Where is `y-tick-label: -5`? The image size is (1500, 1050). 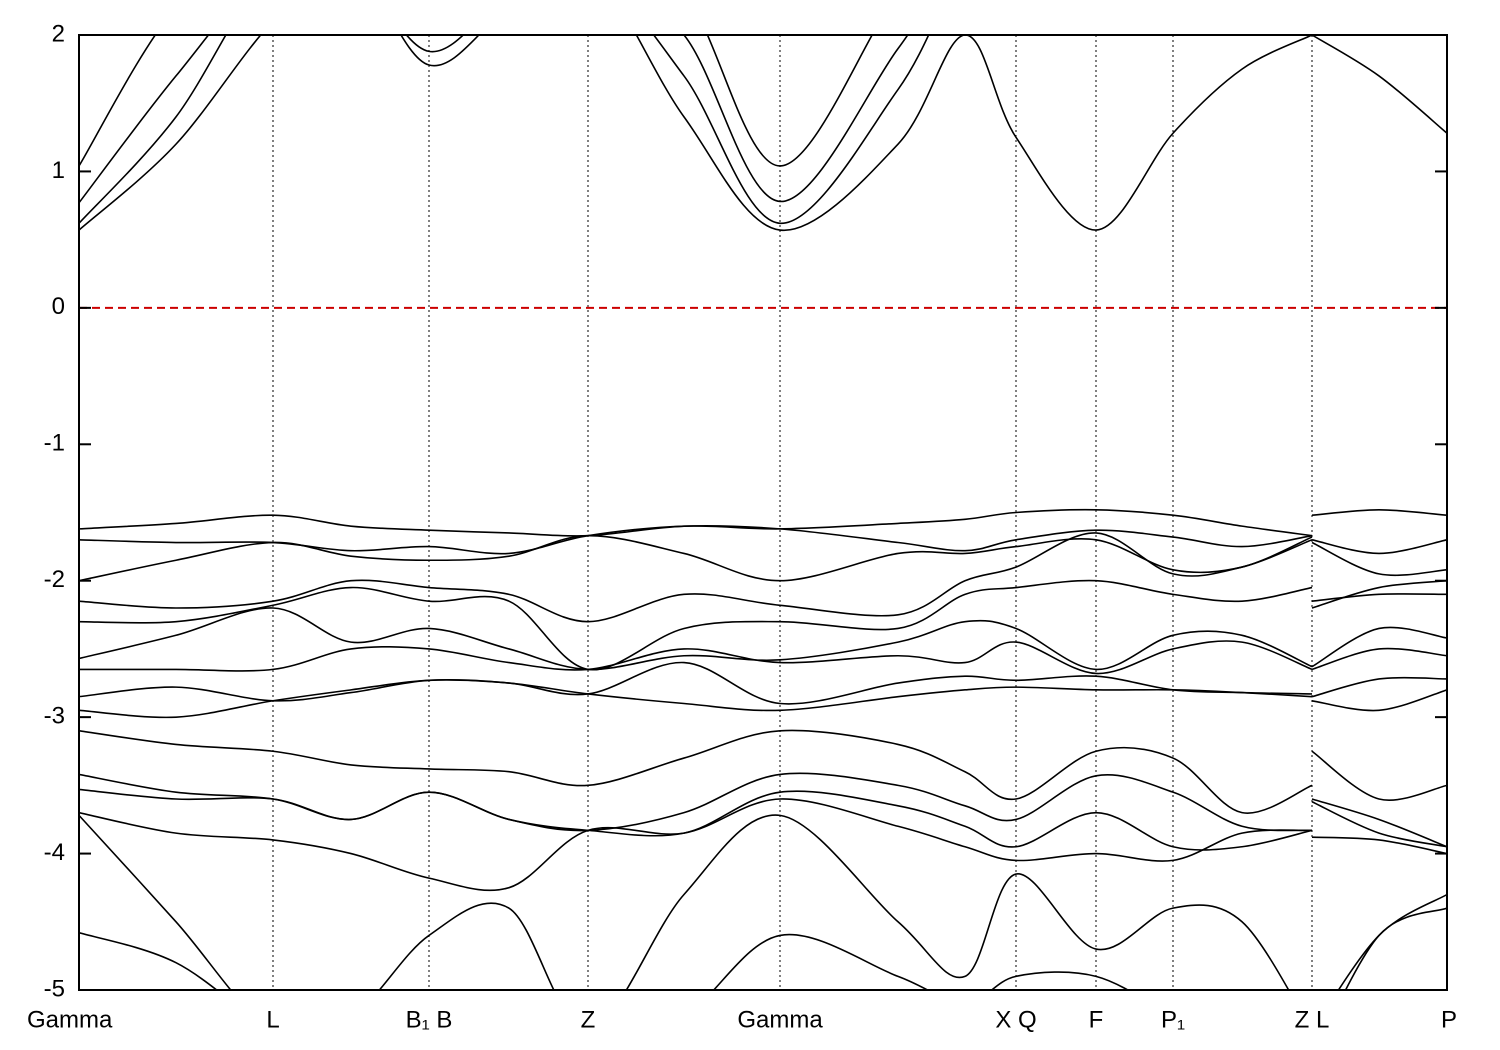
y-tick-label: -5 is located at coordinates (54, 988).